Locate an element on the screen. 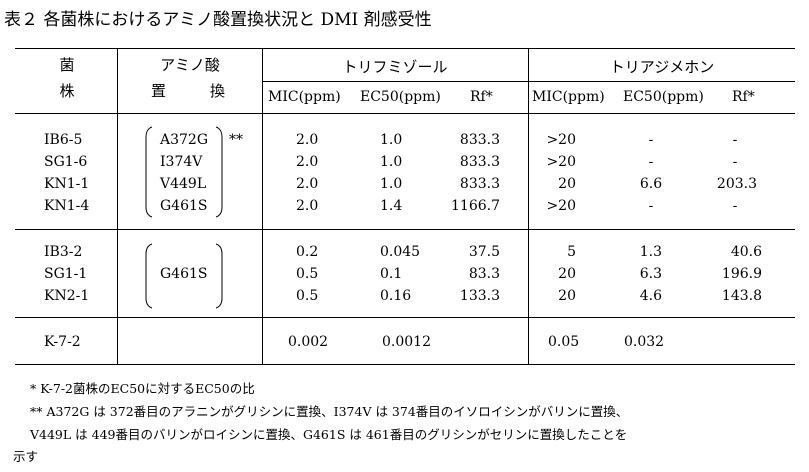  cell-t-ec50: 0.0012 is located at coordinates (406, 342).